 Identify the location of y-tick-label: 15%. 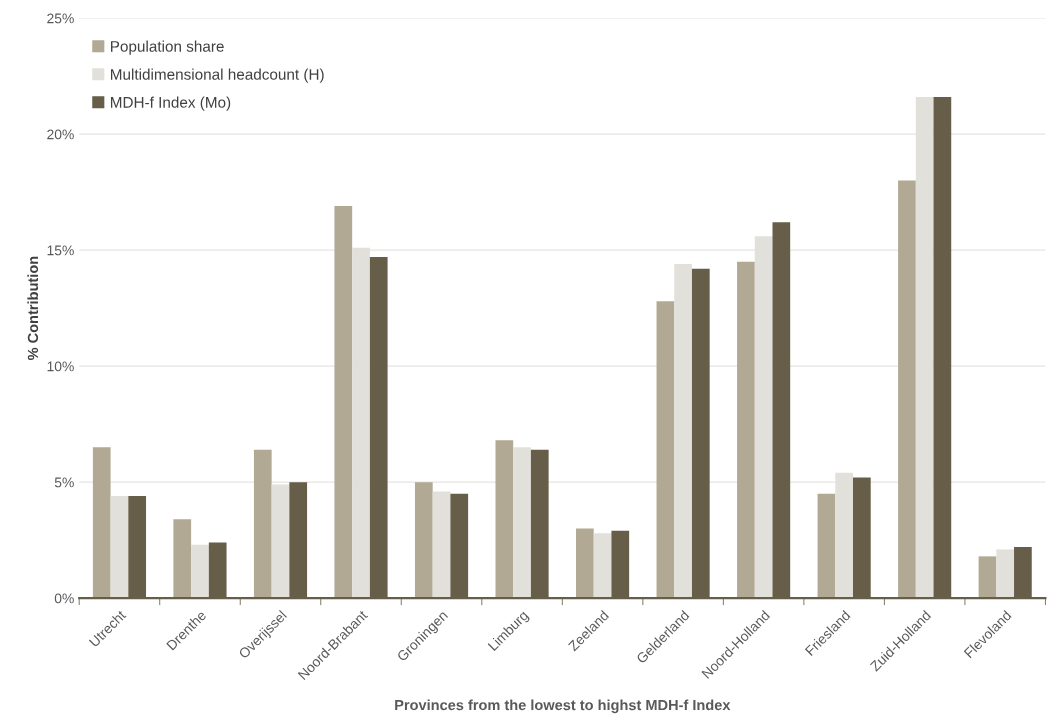
(60, 250).